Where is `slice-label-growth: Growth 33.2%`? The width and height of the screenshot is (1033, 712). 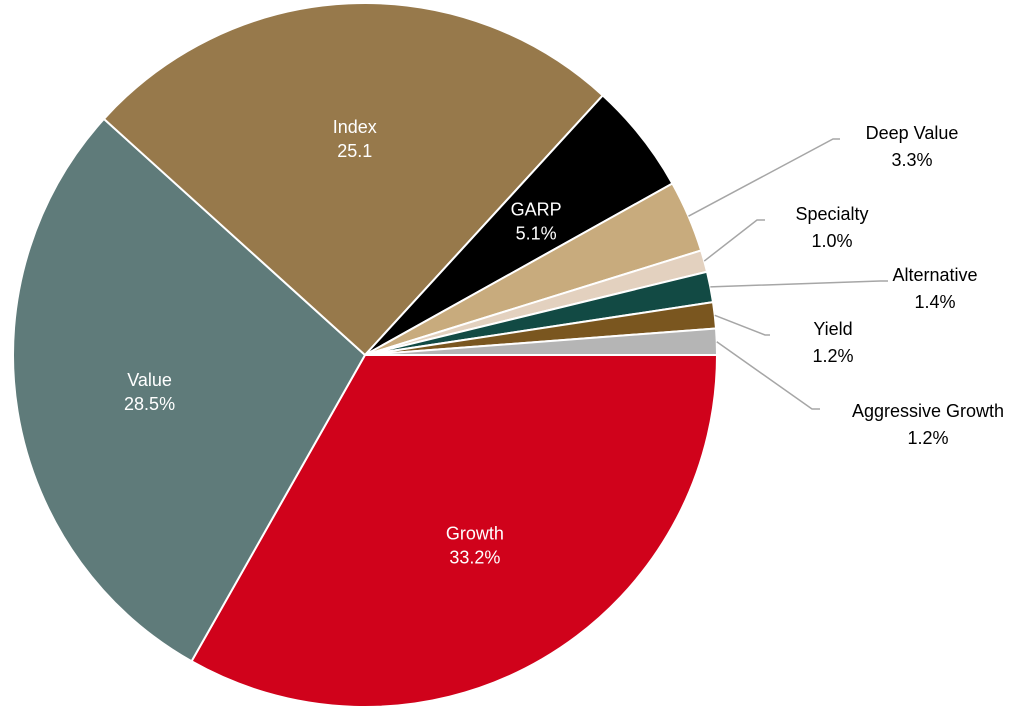 slice-label-growth: Growth 33.2% is located at coordinates (475, 546).